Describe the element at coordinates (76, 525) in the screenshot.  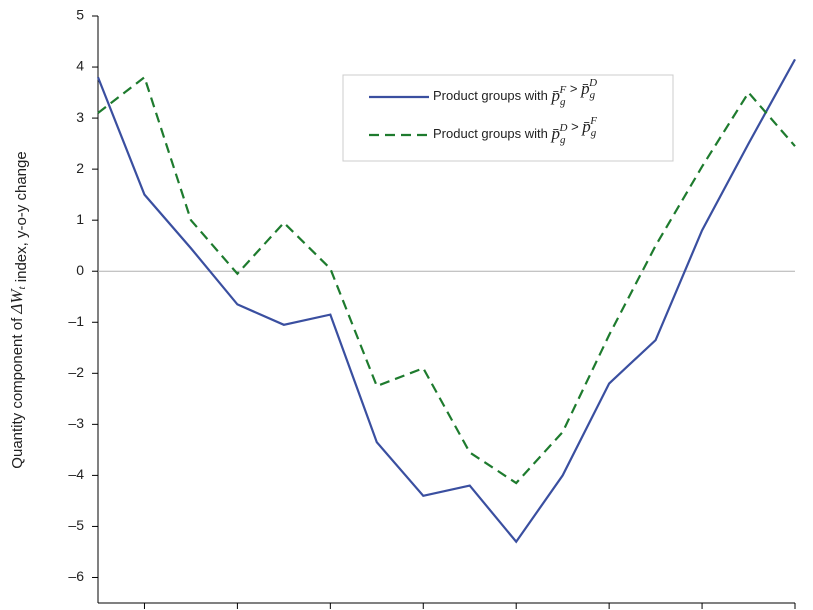
I see `y-tick-label: –5` at that location.